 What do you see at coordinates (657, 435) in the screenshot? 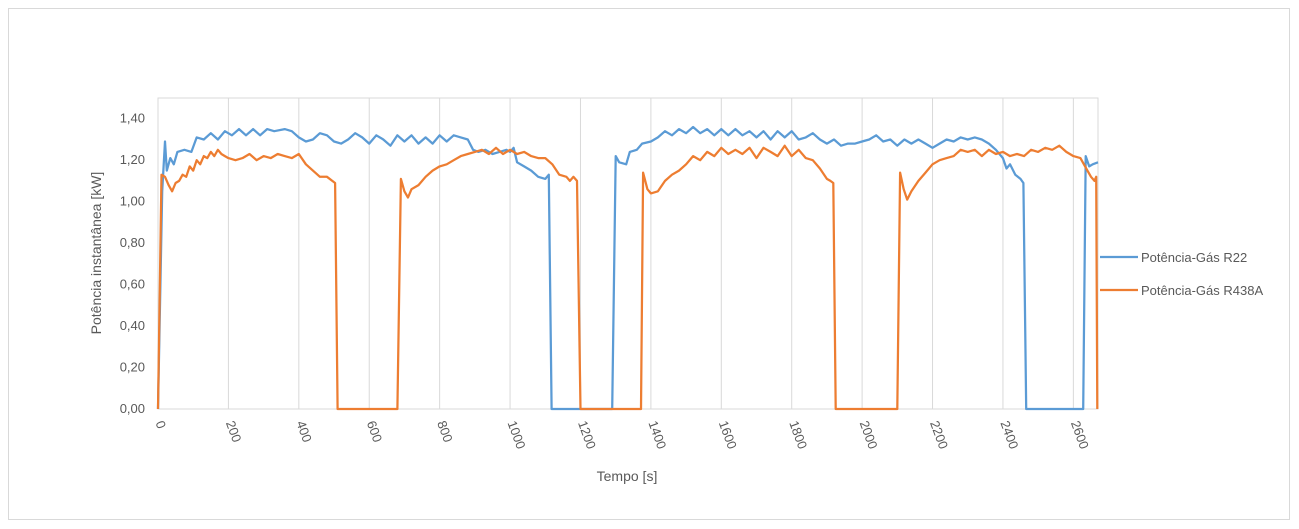
I see `x-tick-label: 1400` at bounding box center [657, 435].